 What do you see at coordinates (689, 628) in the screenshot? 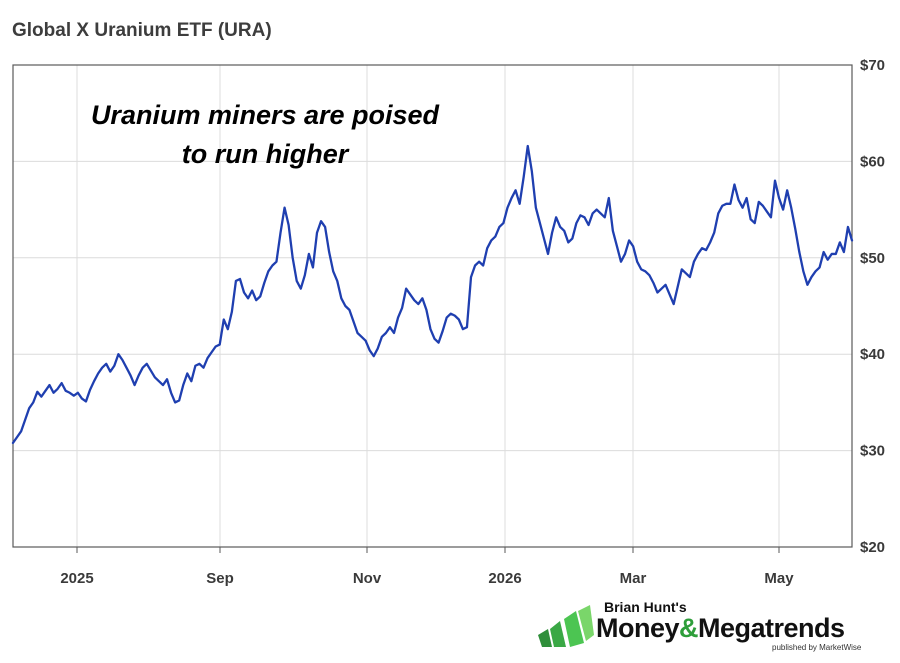
I see `logo-brand-amp: &` at bounding box center [689, 628].